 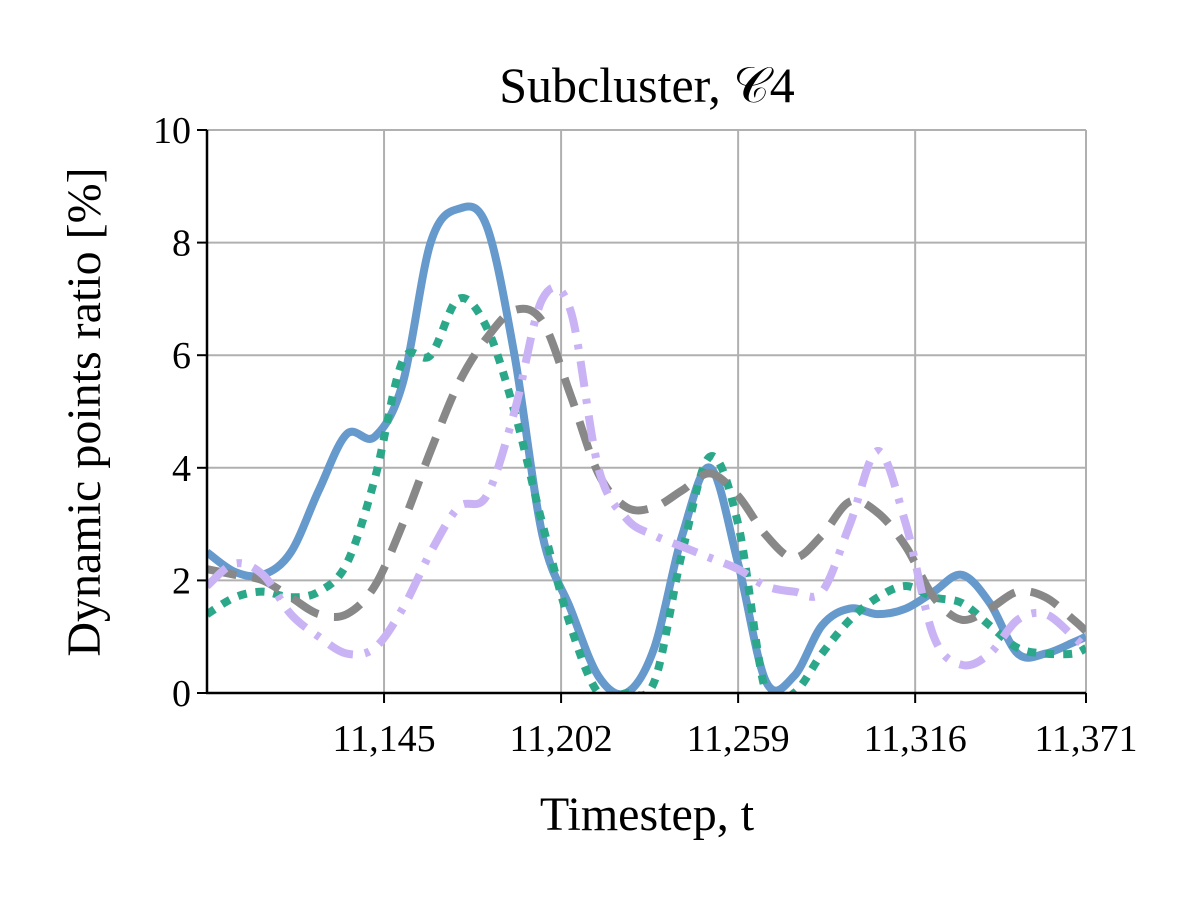 I want to click on x-tick-label: 11,316, so click(x=915, y=739).